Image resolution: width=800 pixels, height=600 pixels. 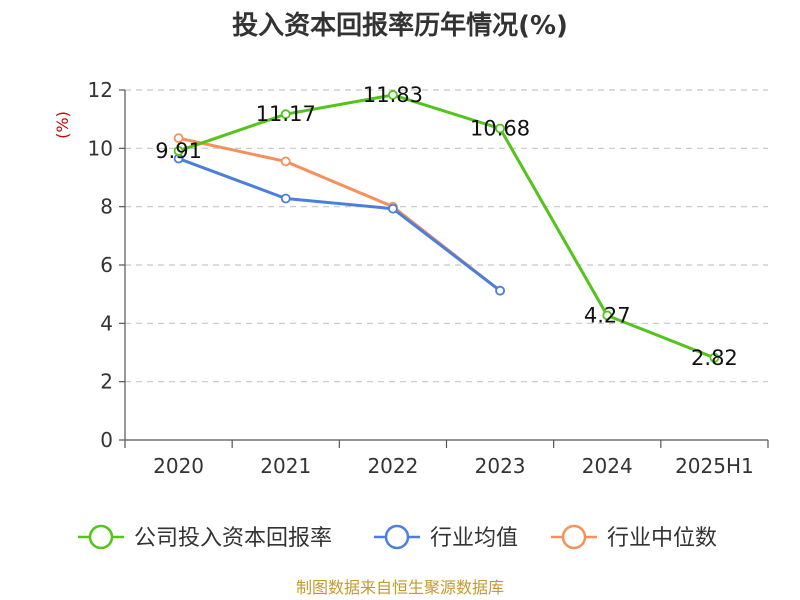 I want to click on y-tick-label: 12, so click(x=100, y=90).